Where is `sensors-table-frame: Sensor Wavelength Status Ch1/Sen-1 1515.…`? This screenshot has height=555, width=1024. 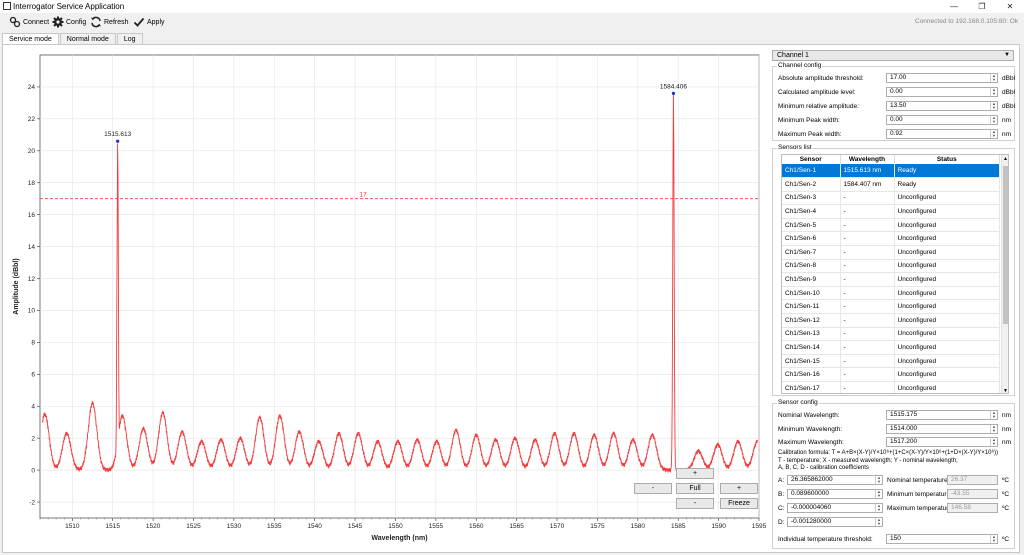
sensors-table-frame: Sensor Wavelength Status Ch1/Sen-1 1515.… is located at coordinates (895, 274).